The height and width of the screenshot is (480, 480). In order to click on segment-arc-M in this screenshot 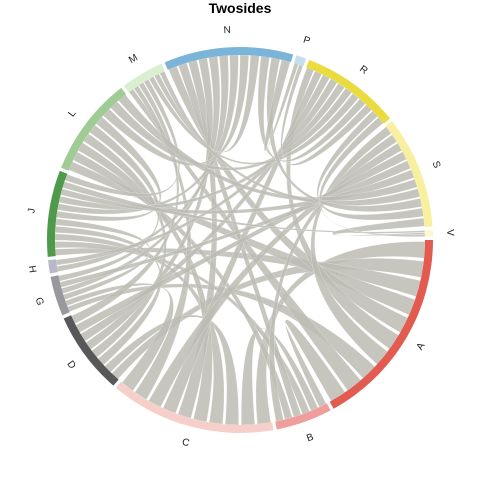, I will do `click(144, 78)`.